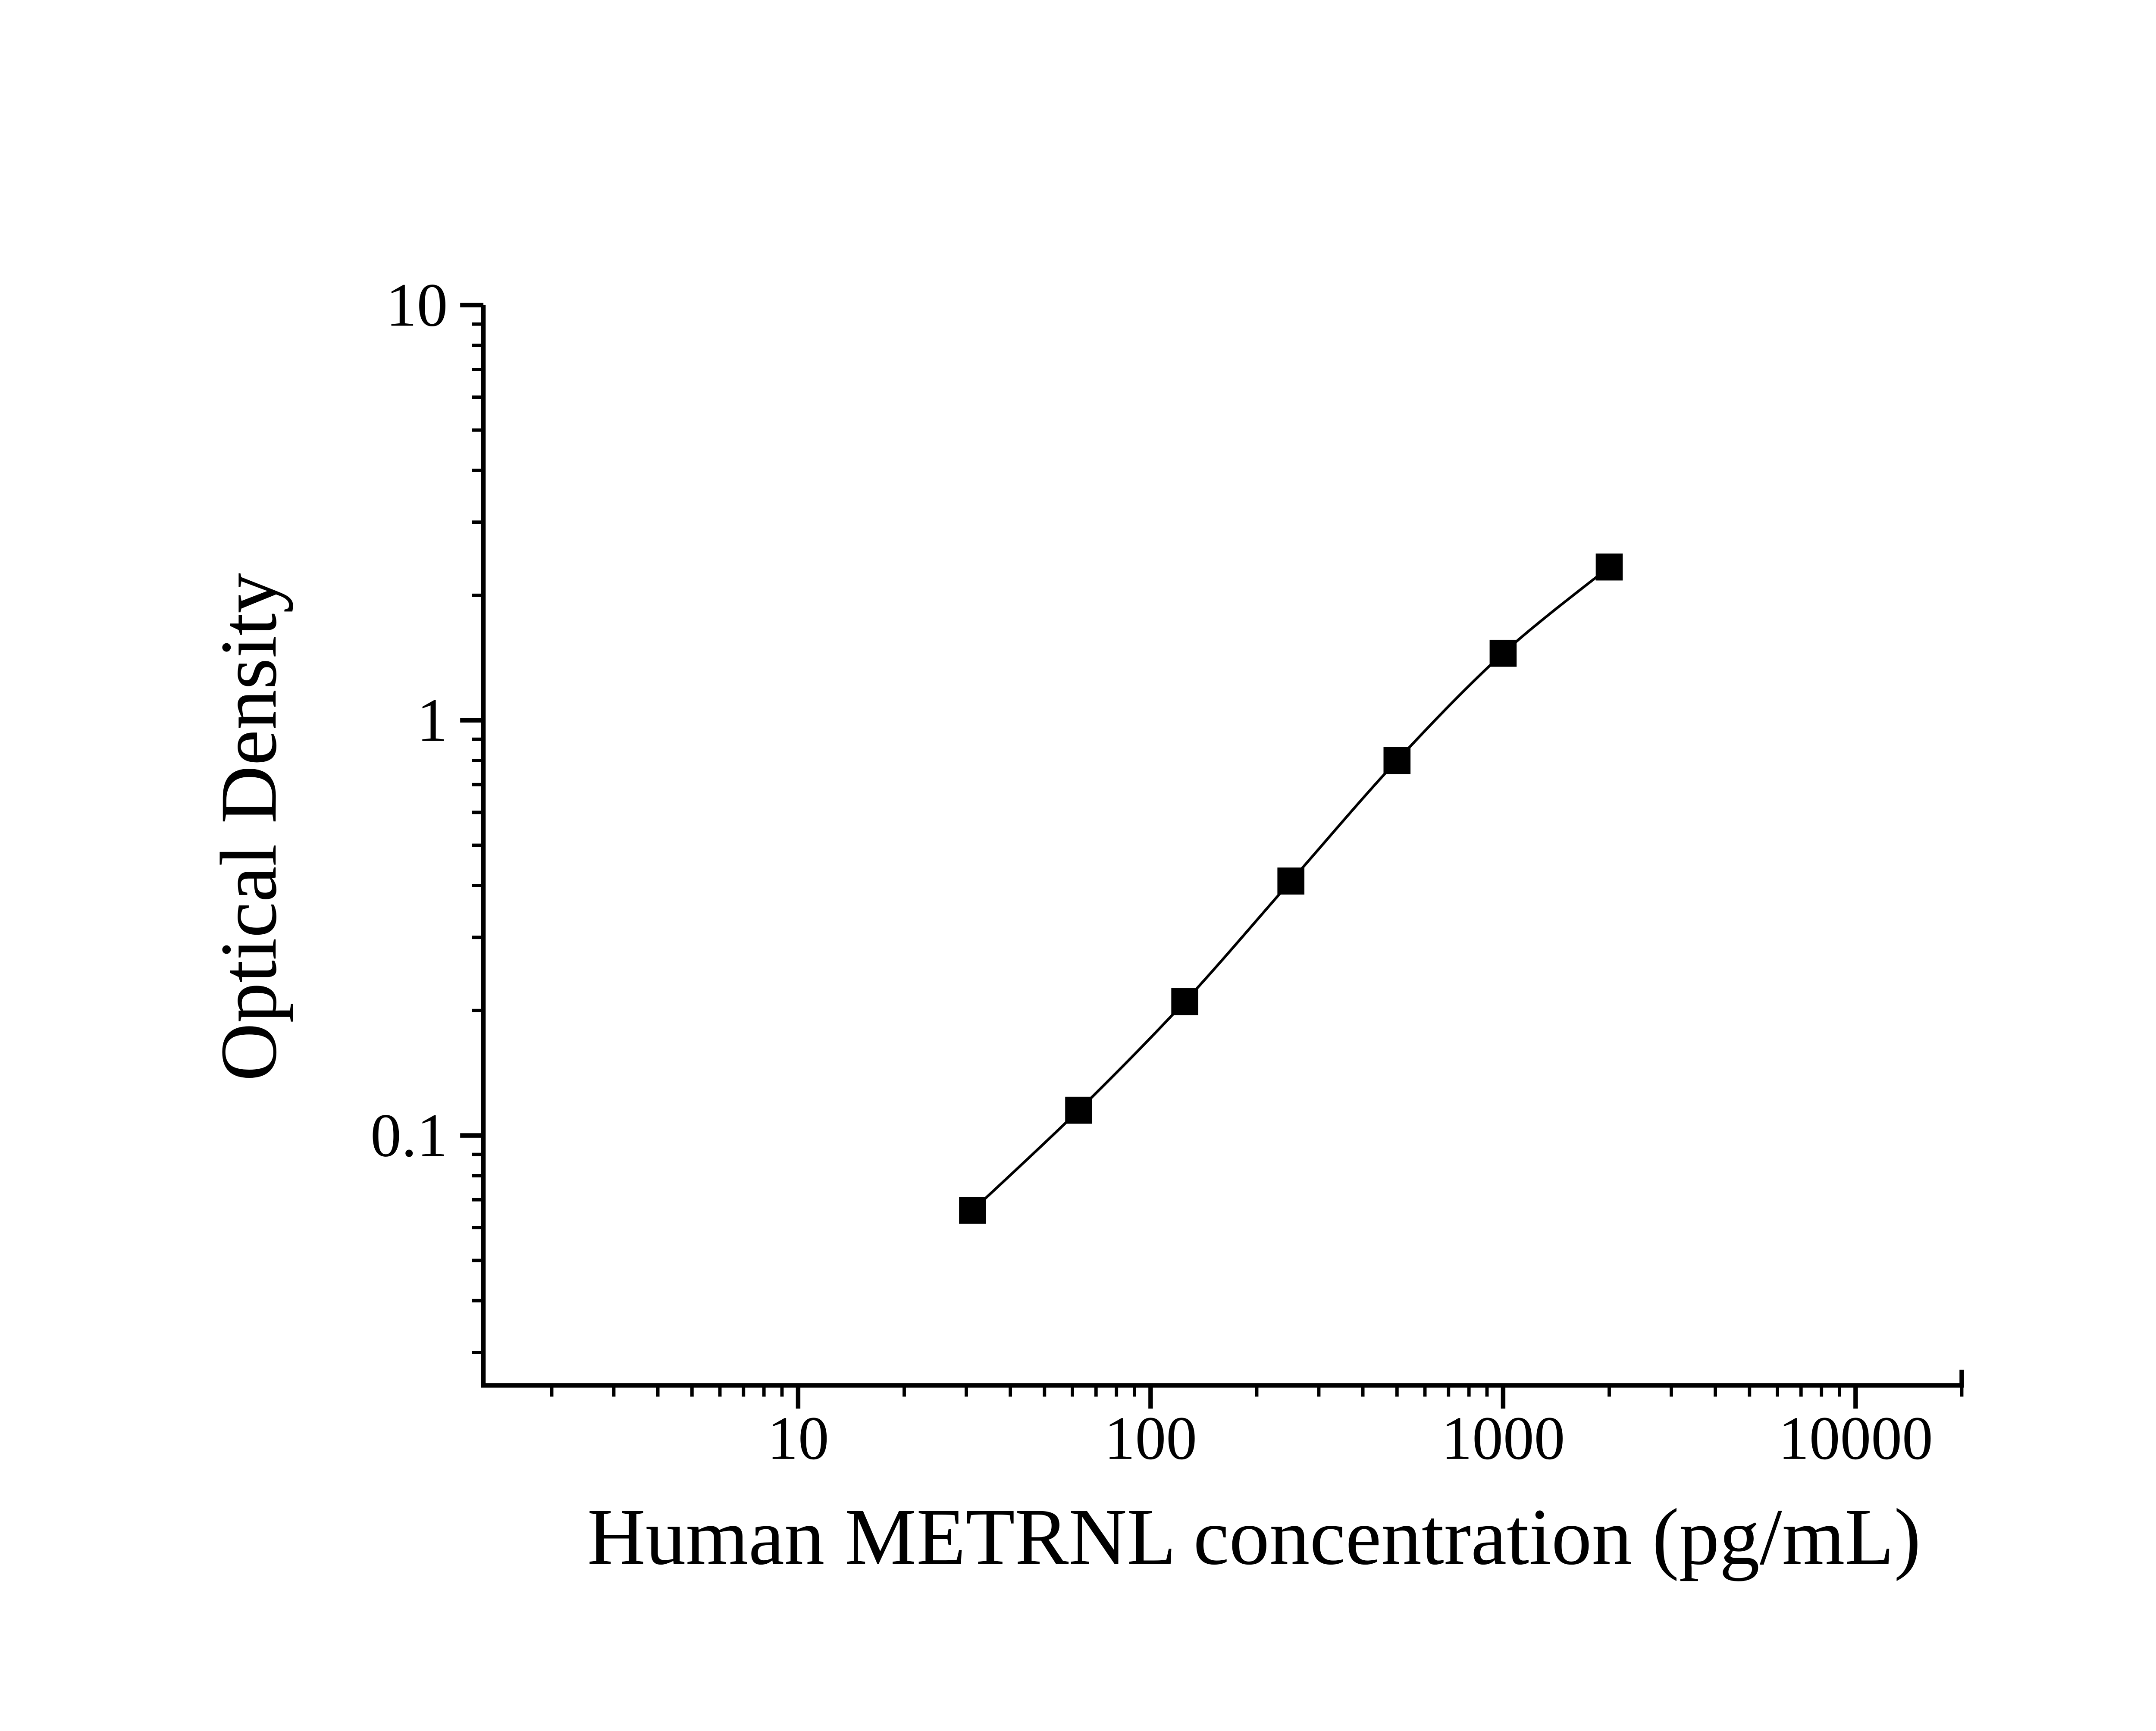 This screenshot has height=1731, width=2156. I want to click on data-series-layer, so click(1291, 888).